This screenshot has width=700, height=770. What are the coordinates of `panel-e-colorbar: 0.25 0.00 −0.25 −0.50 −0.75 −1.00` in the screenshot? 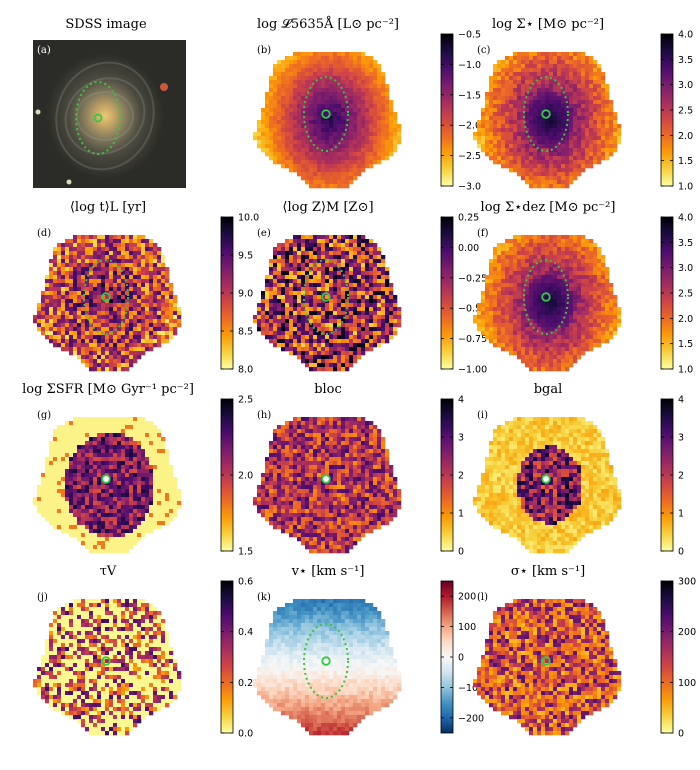 It's located at (463, 294).